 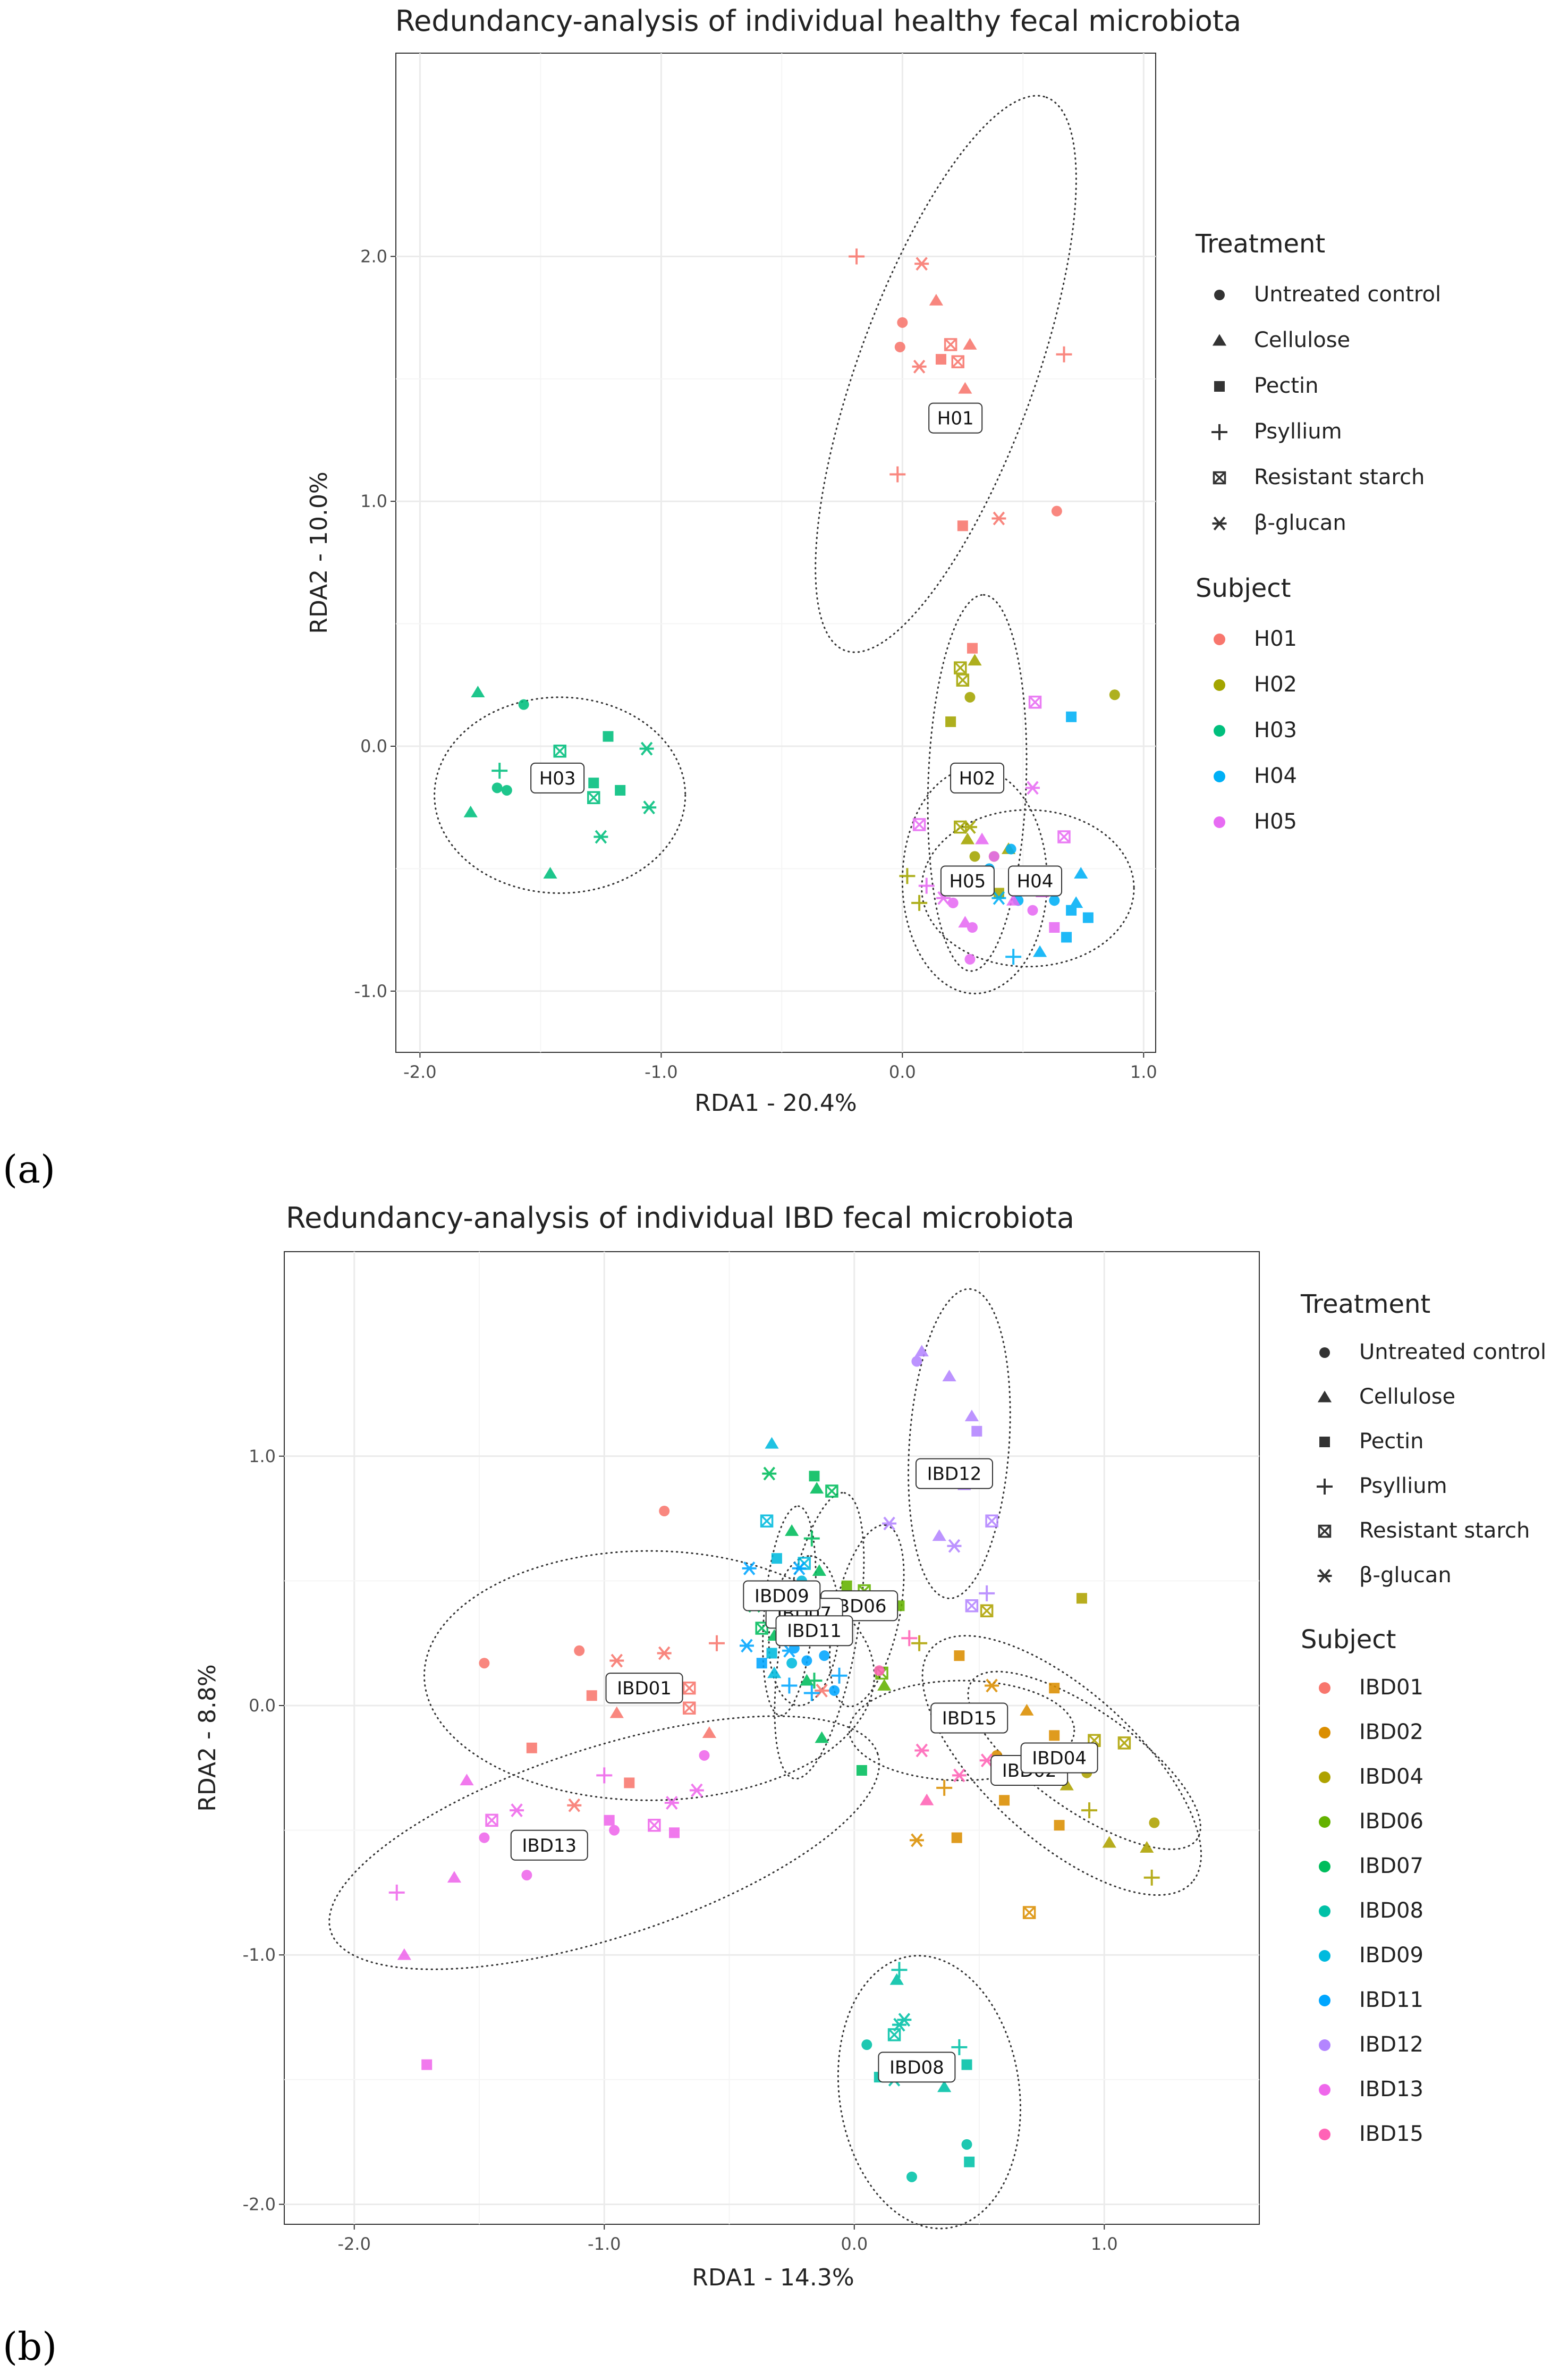 What do you see at coordinates (929, 2092) in the screenshot?
I see `ellipse-ibd08` at bounding box center [929, 2092].